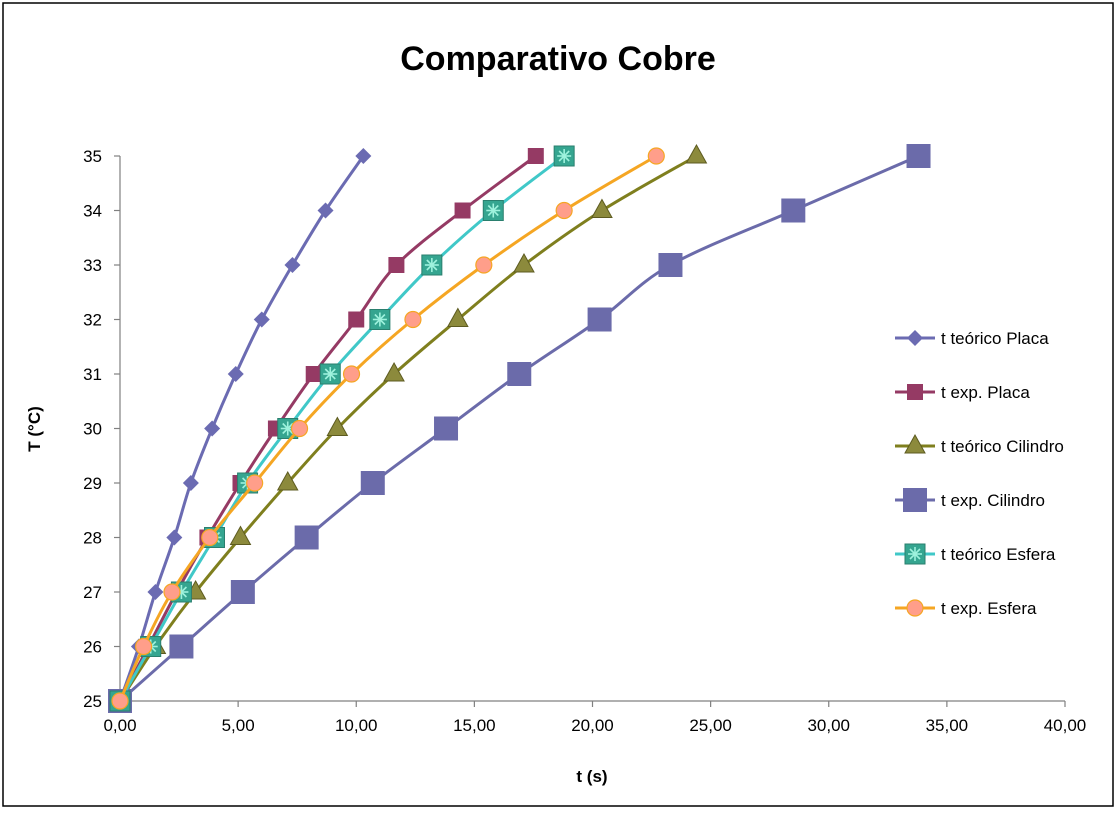 Image resolution: width=1116 pixels, height=814 pixels. Describe the element at coordinates (1065, 725) in the screenshot. I see `x-tick-label: 40,00` at that location.